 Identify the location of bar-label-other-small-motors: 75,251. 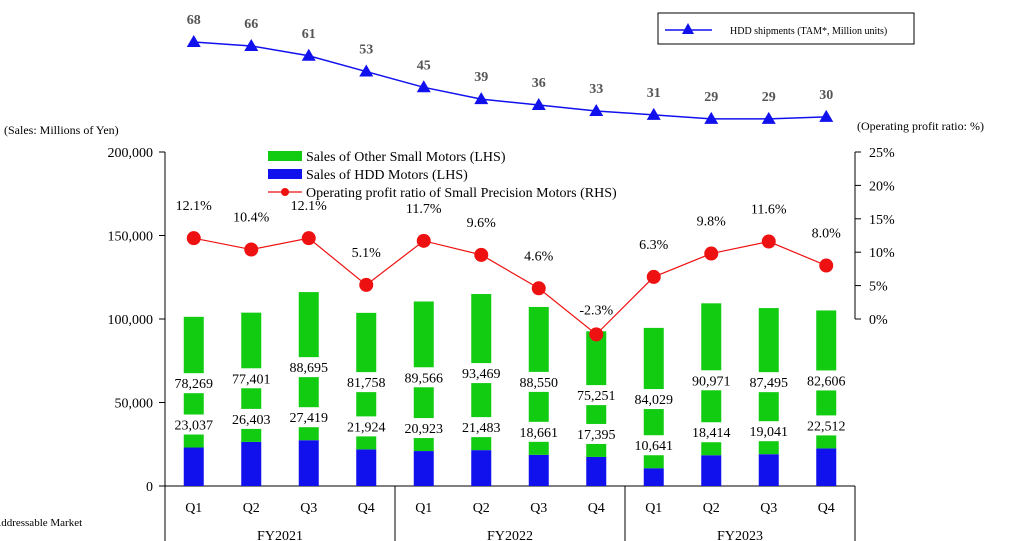
(596, 396).